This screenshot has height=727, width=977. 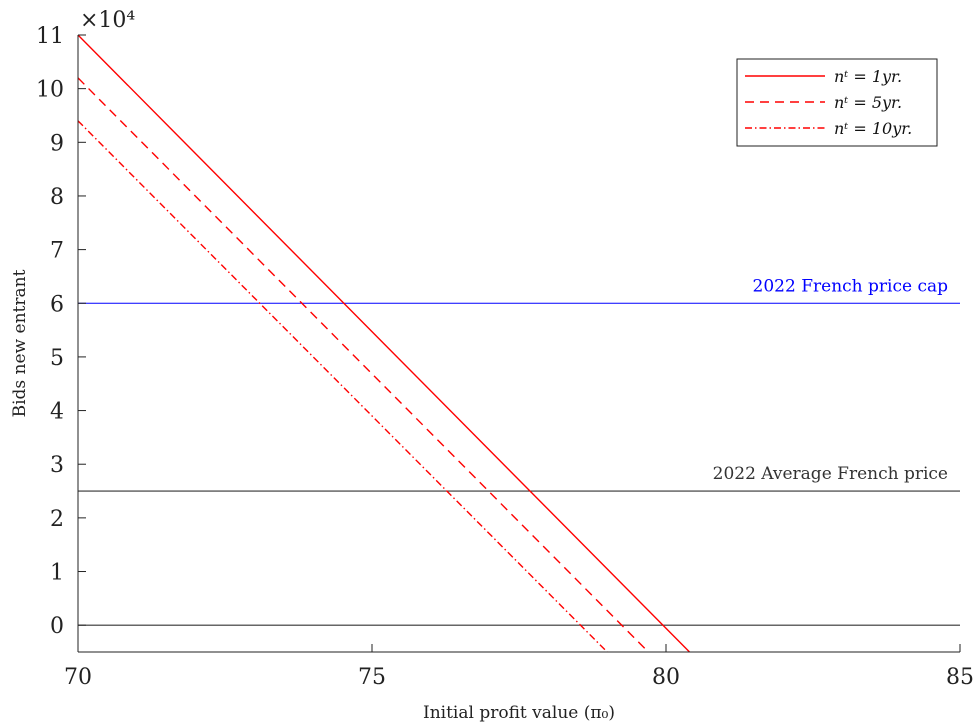 I want to click on legend: nᵗ = 1yr. nᵗ = 5yr. nᵗ = 10yr., so click(x=837, y=102).